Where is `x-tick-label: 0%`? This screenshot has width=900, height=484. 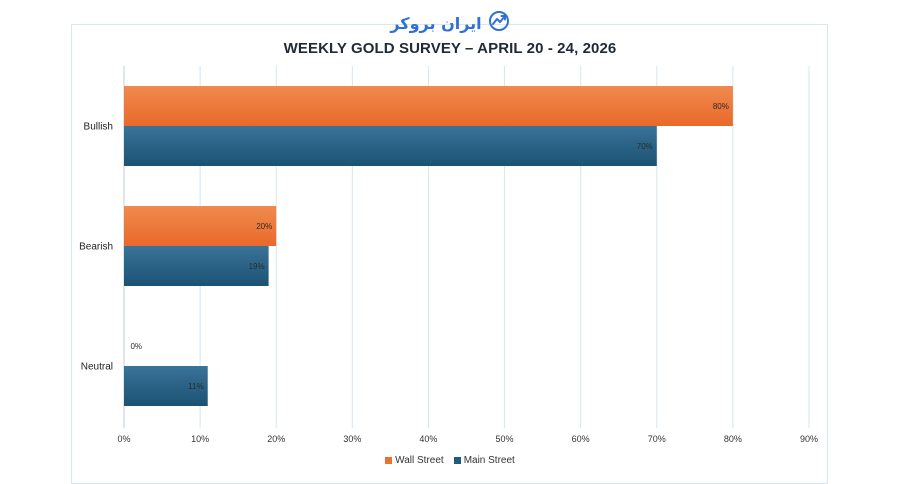 x-tick-label: 0% is located at coordinates (123, 439).